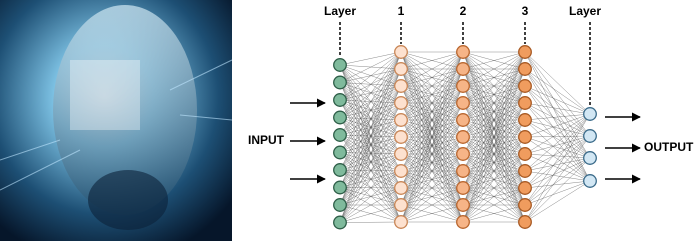 The image size is (700, 241). What do you see at coordinates (585, 11) in the screenshot?
I see `layer-label: Layer` at bounding box center [585, 11].